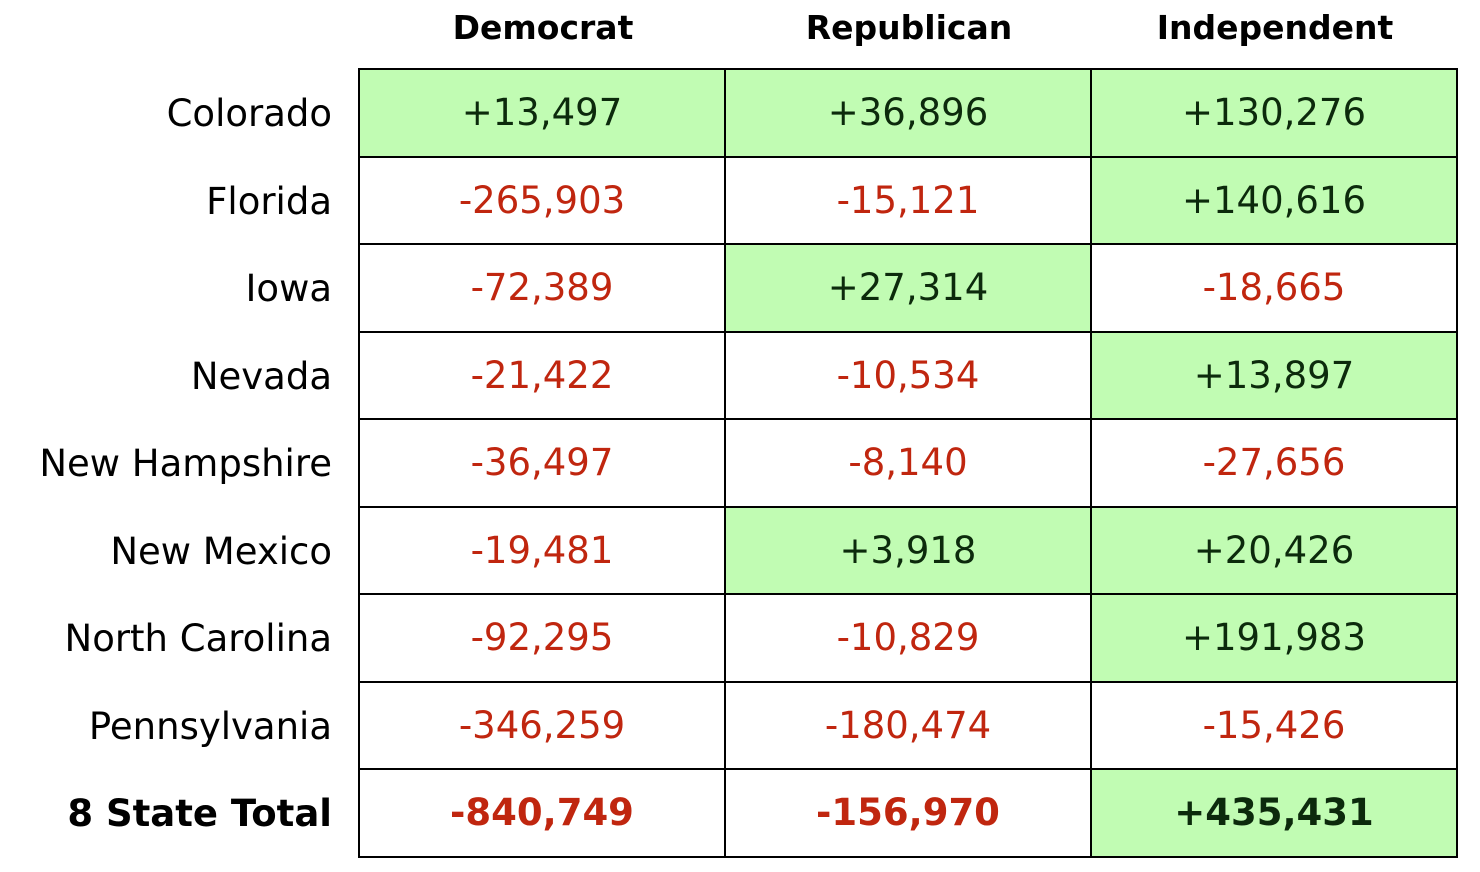 Image resolution: width=1480 pixels, height=872 pixels. I want to click on value-cell: +13,497, so click(543, 114).